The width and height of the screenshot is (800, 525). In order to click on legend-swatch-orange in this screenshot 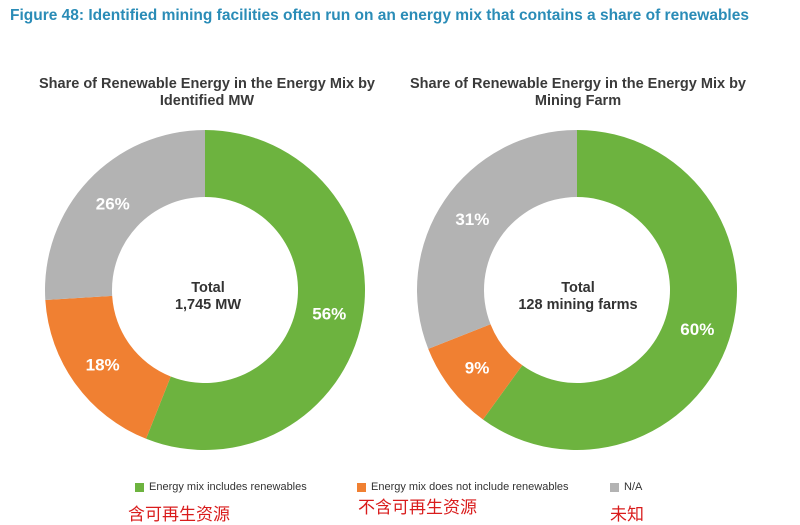, I will do `click(361, 487)`.